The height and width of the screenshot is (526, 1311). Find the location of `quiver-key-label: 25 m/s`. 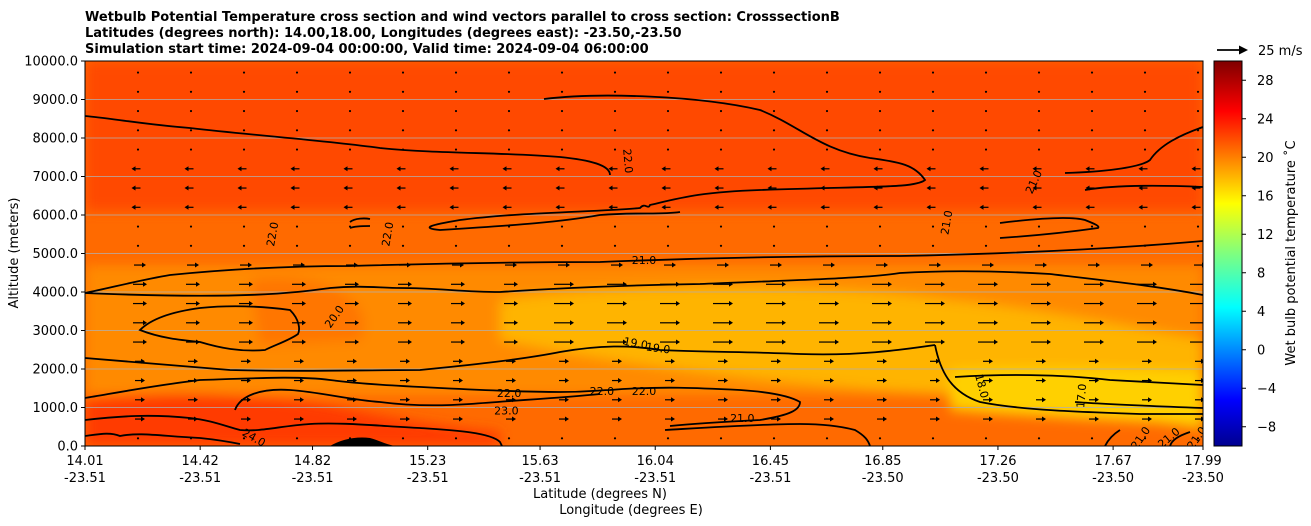

quiver-key-label: 25 m/s is located at coordinates (1280, 51).